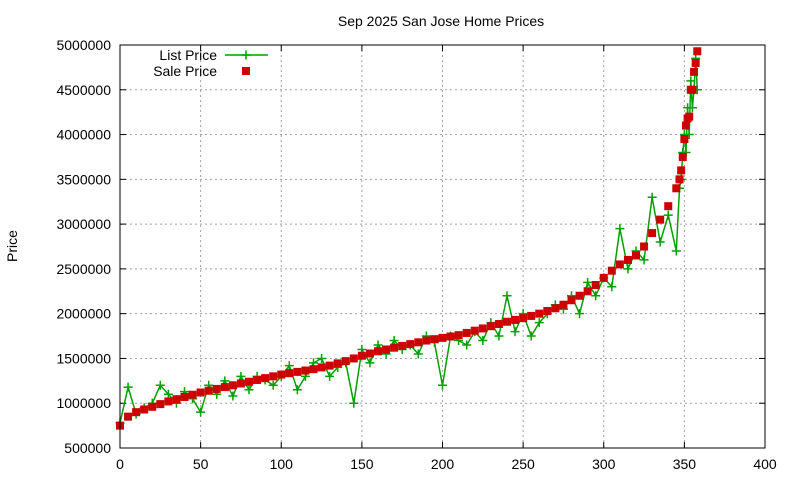 The height and width of the screenshot is (485, 800). I want to click on legend-label-list-price: List Price, so click(188, 55).